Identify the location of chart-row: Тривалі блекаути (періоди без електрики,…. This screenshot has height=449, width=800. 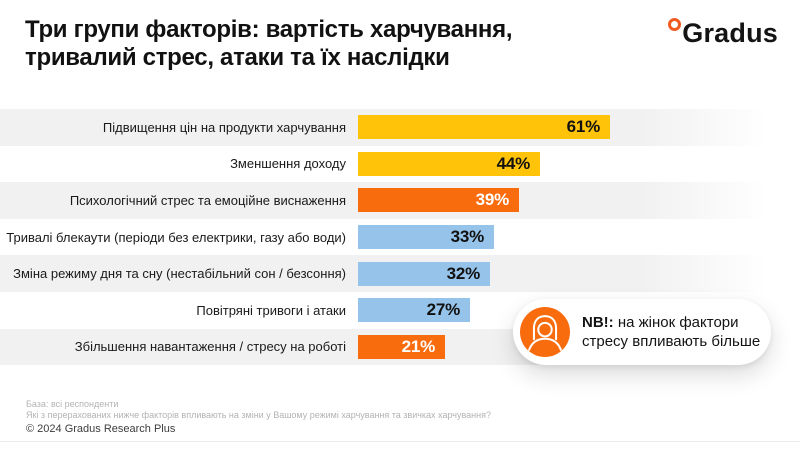
(400, 237).